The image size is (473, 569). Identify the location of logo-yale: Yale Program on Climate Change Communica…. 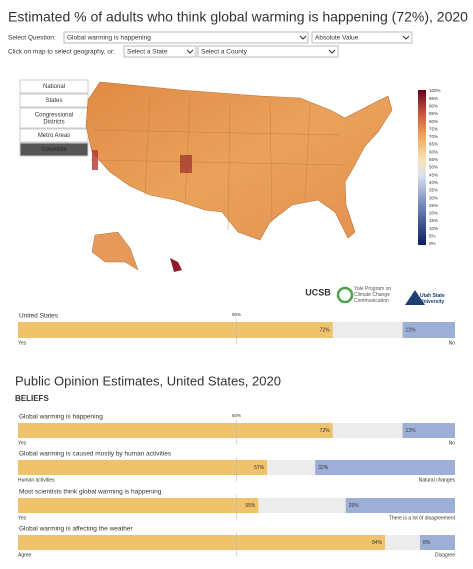
(373, 295).